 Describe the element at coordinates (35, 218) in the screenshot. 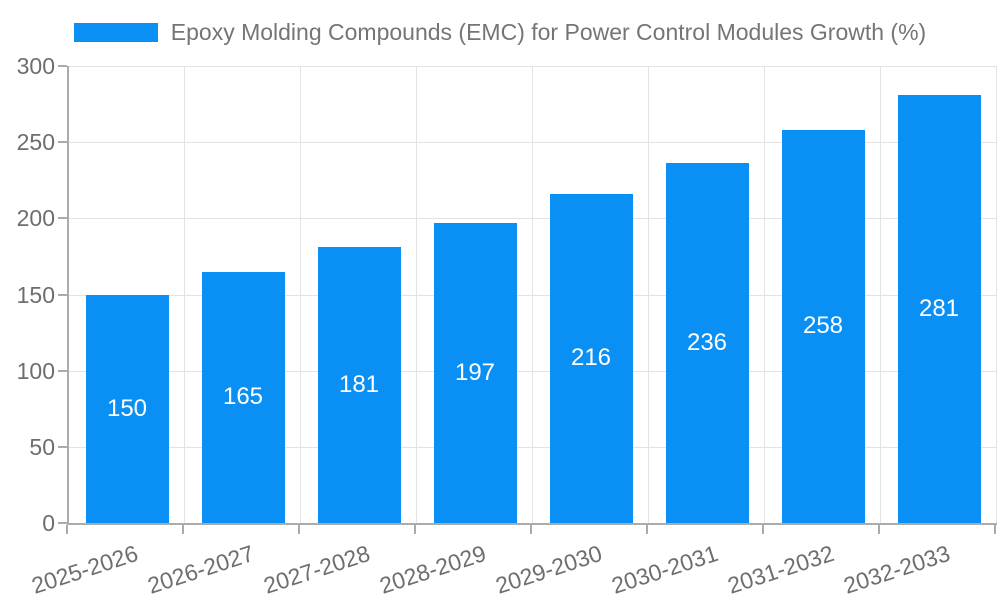

I see `y-tick-label: 200` at that location.